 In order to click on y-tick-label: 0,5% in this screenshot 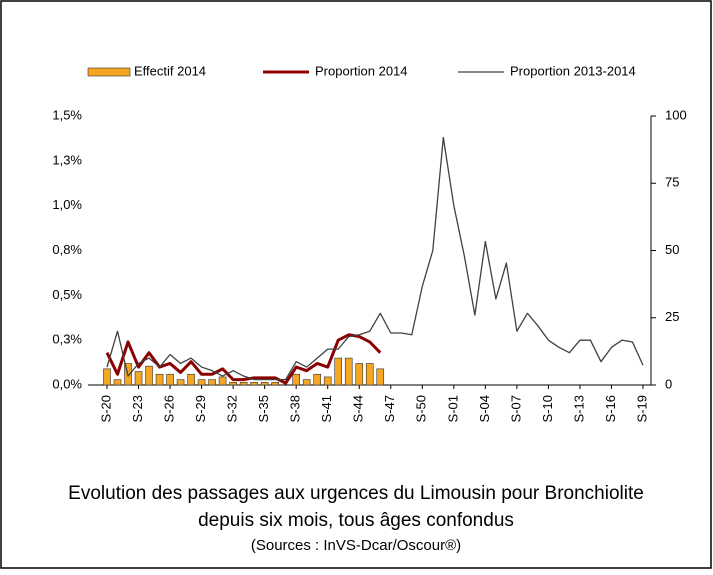, I will do `click(67, 294)`.